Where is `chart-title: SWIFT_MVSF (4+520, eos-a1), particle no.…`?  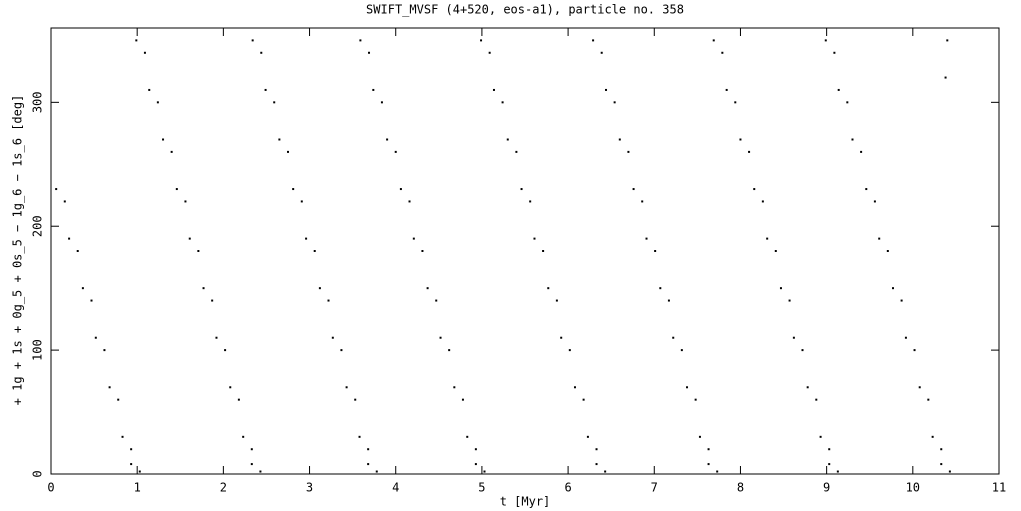 chart-title: SWIFT_MVSF (4+520, eos-a1), particle no.… is located at coordinates (525, 10).